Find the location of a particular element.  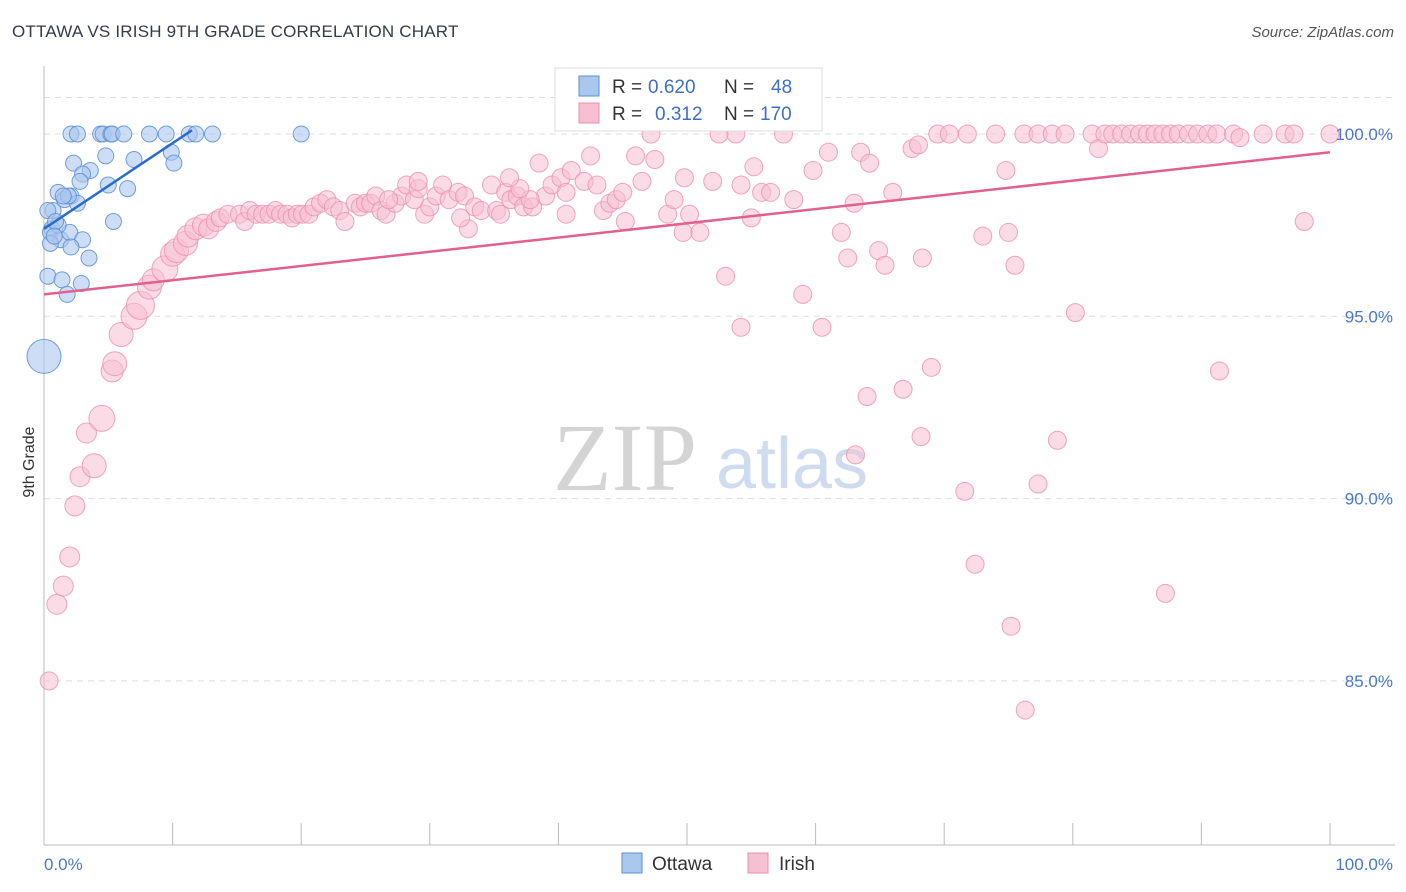

y-tick-label-3: 100.0% is located at coordinates (1364, 134).